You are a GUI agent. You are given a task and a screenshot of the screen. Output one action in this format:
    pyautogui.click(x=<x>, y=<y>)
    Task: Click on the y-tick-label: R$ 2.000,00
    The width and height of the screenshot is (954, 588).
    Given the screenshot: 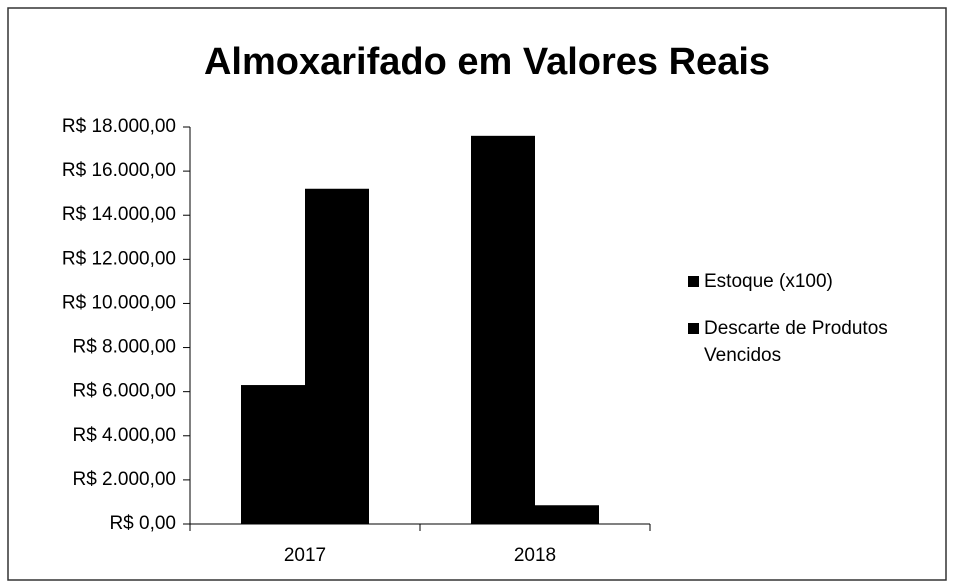 What is the action you would take?
    pyautogui.click(x=124, y=479)
    